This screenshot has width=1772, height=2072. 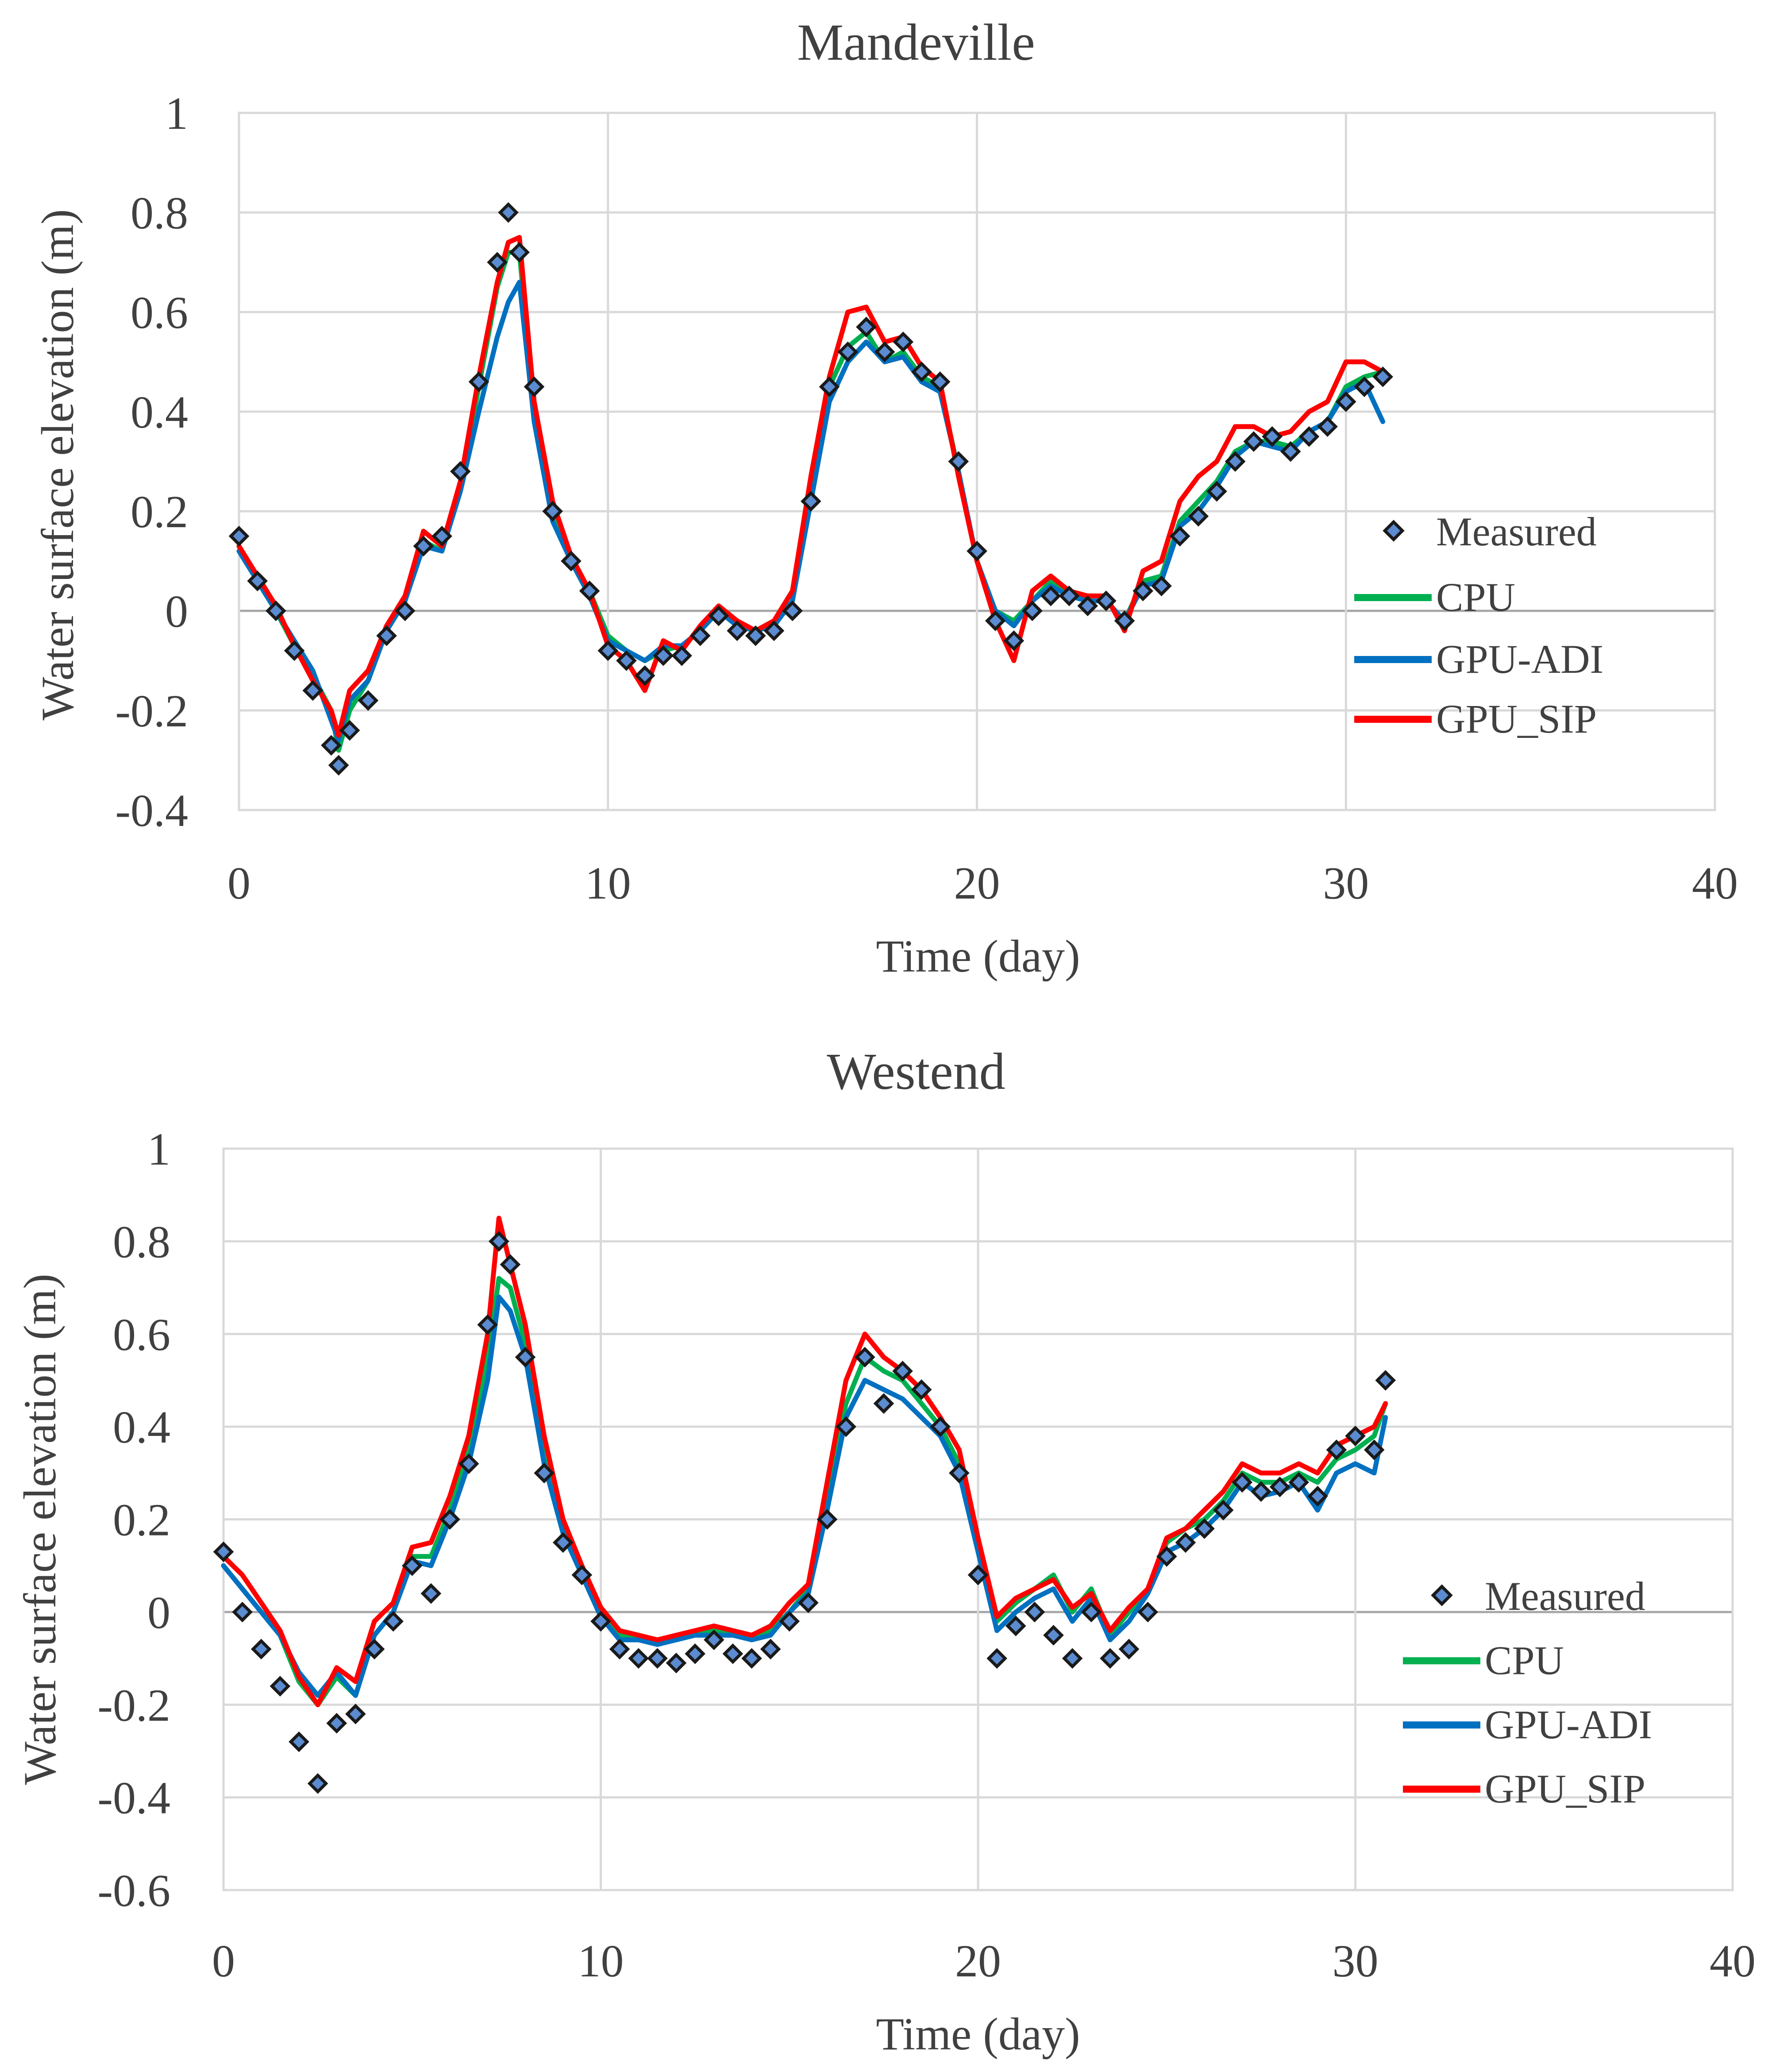 I want to click on chart-title: Westend, so click(x=916, y=1071).